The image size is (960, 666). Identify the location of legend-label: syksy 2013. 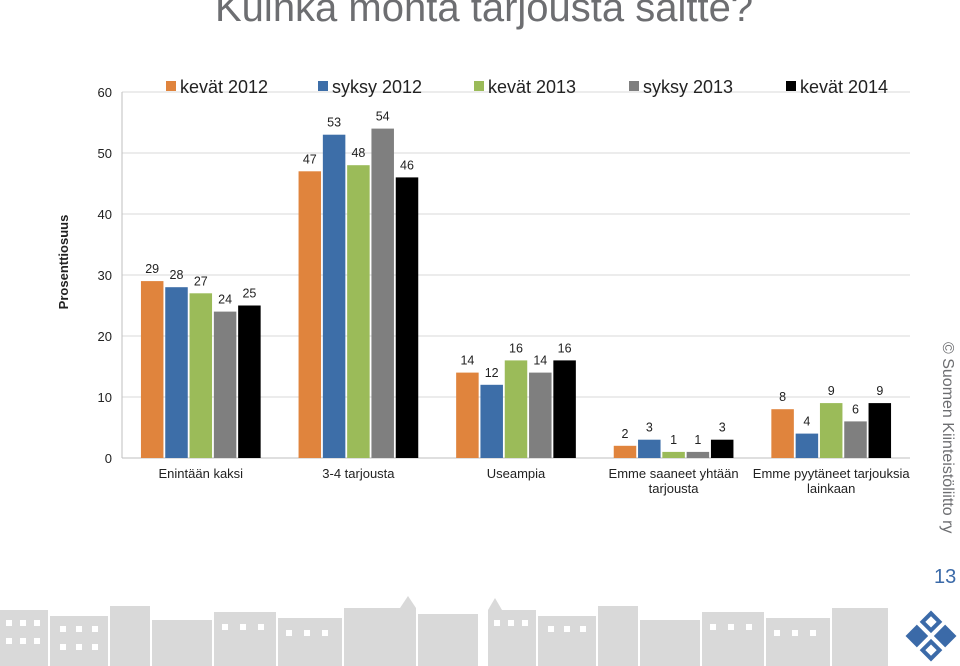
(688, 87).